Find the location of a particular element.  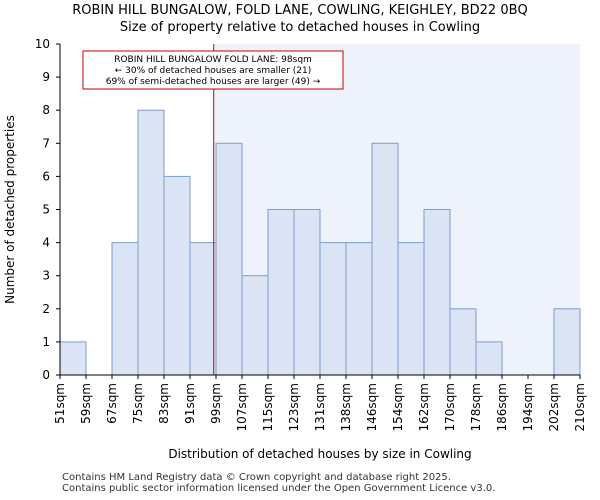

bar-170sqm is located at coordinates (463, 342).